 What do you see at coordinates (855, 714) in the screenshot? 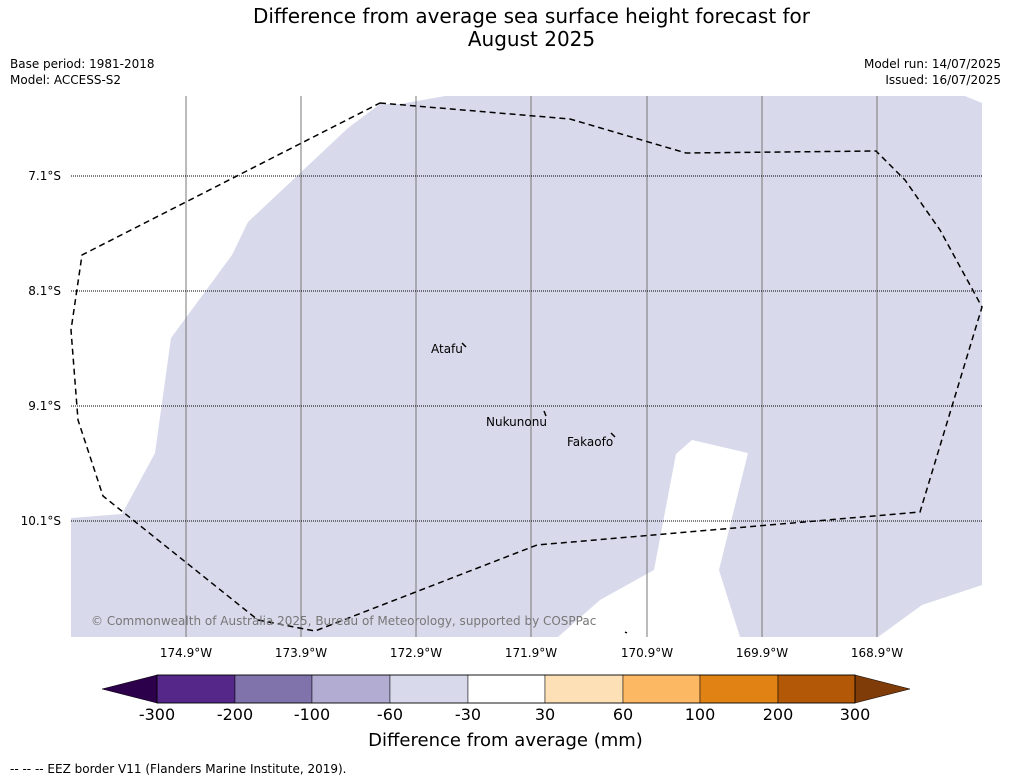
I see `colorbar-tick: 300` at bounding box center [855, 714].